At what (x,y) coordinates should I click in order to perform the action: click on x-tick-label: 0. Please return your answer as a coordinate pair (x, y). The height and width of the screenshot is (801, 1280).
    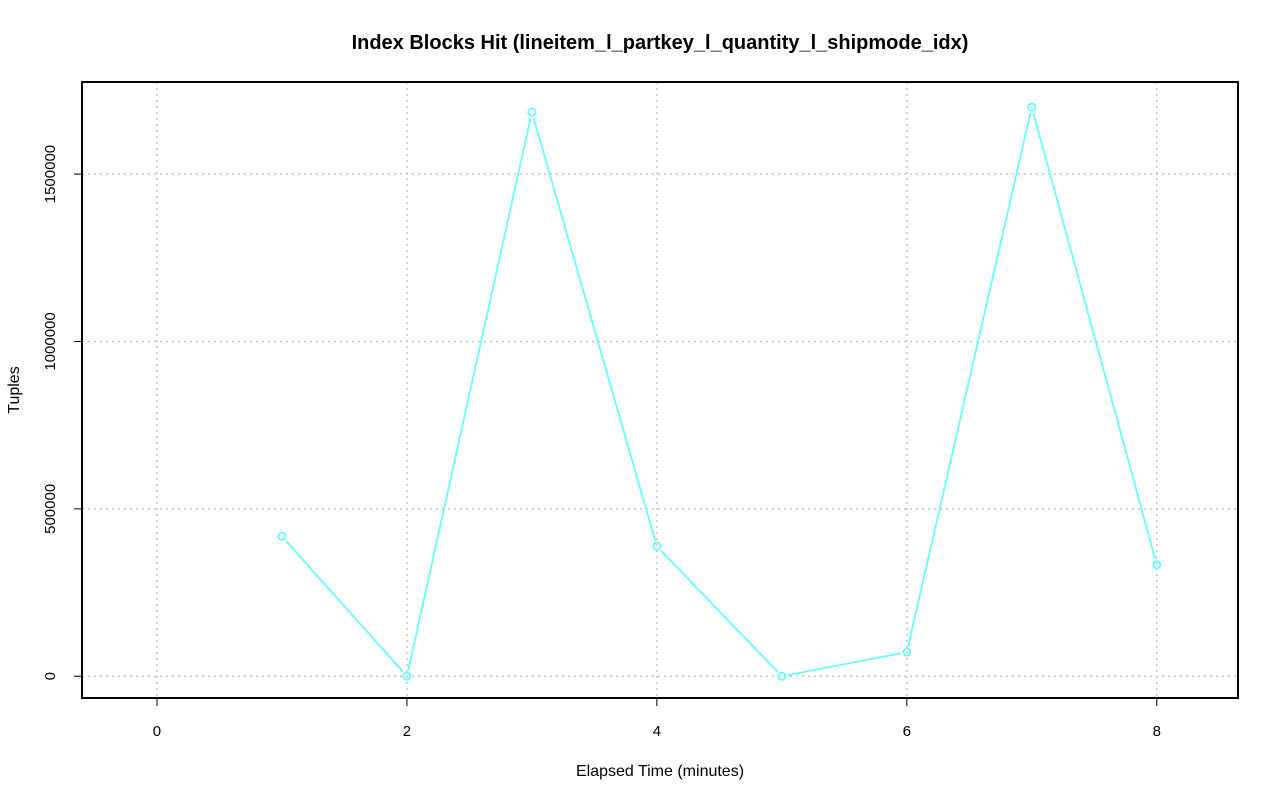
    Looking at the image, I should click on (157, 731).